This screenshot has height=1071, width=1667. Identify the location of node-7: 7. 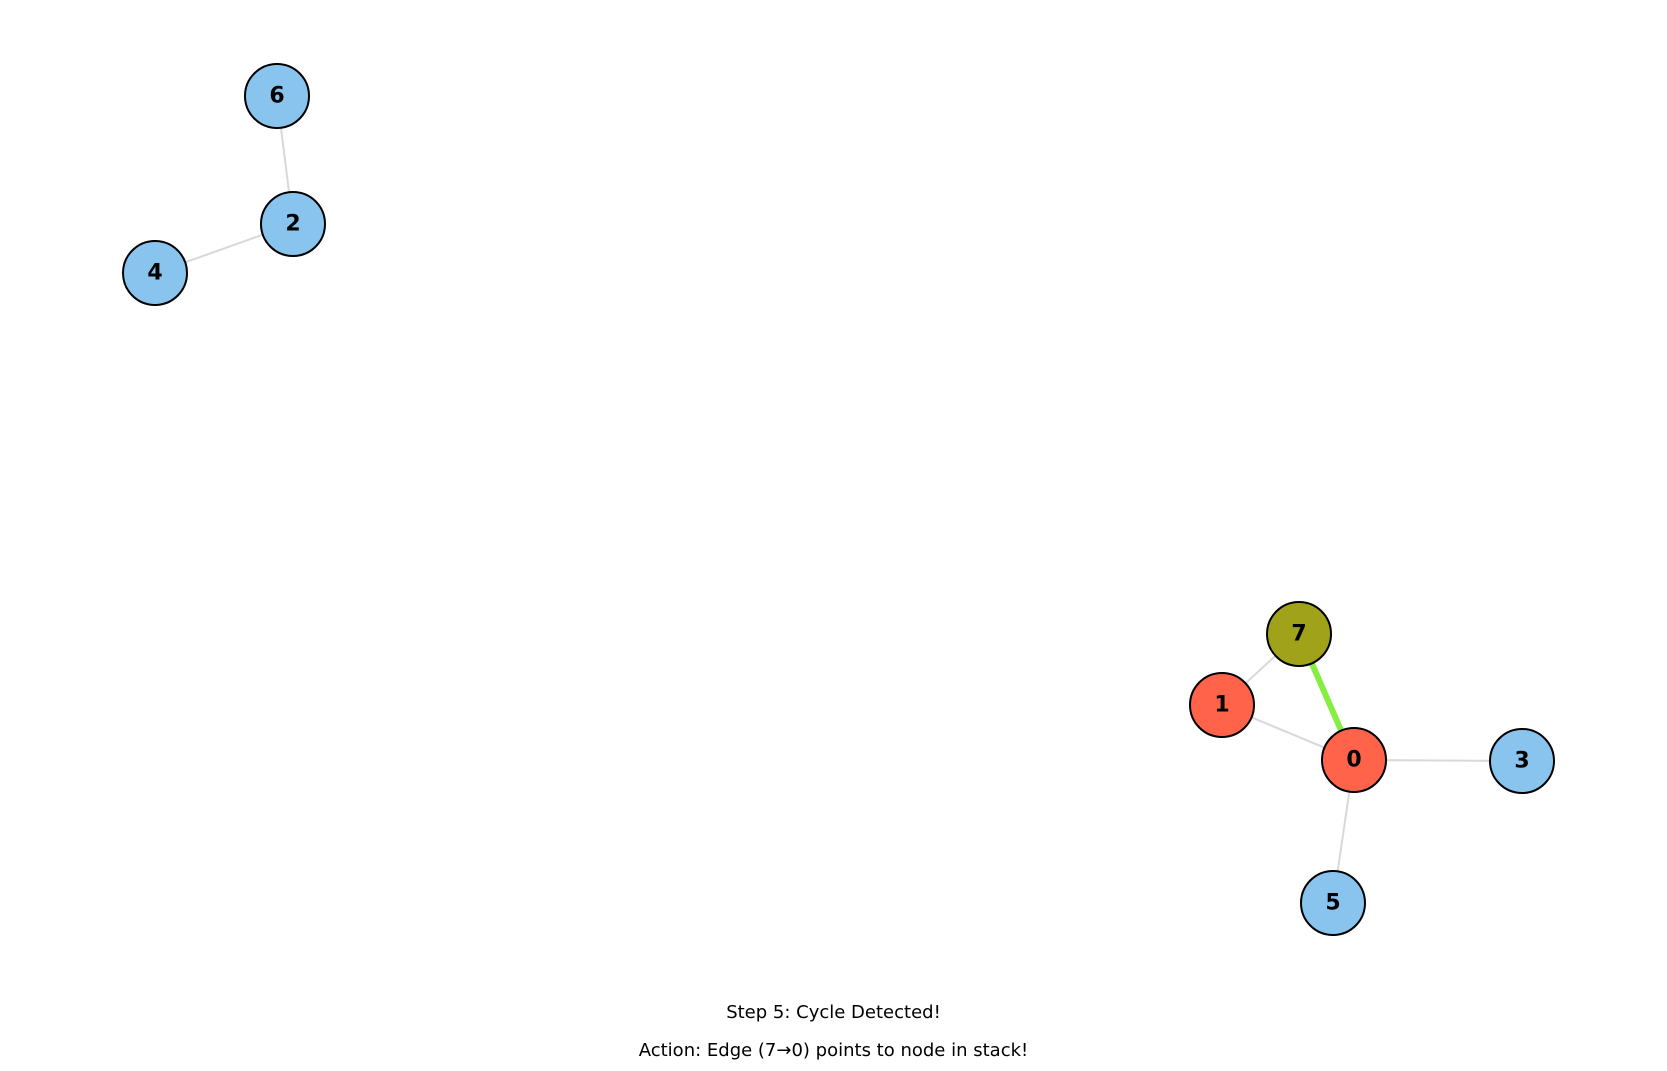
(1299, 634).